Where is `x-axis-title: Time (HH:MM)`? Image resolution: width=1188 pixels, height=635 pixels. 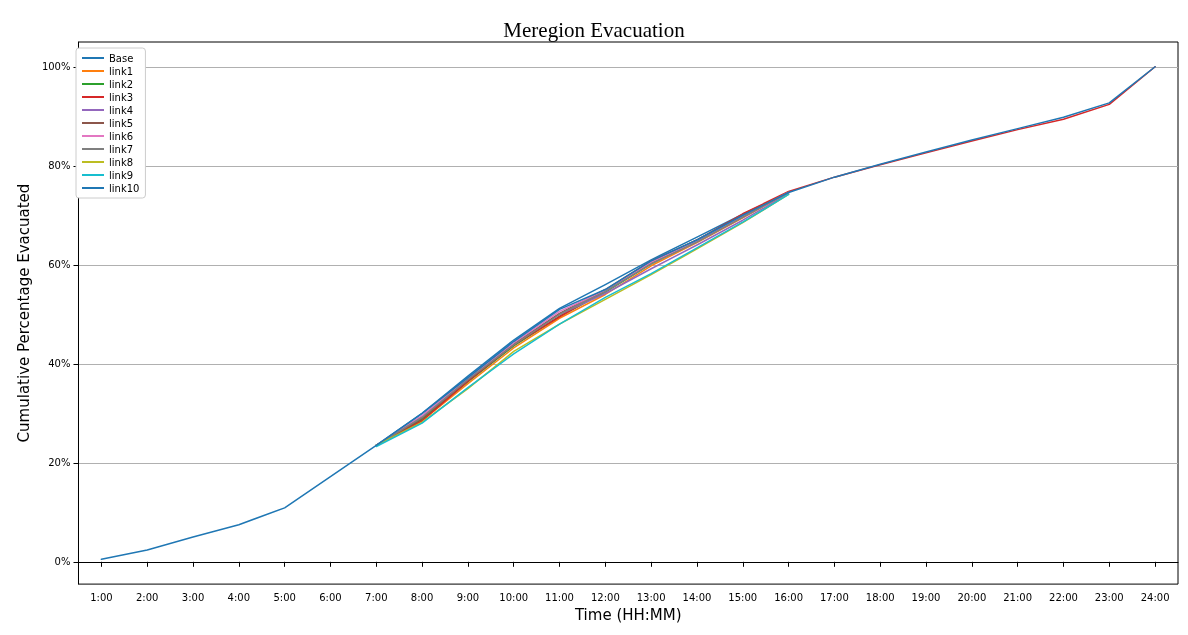
x-axis-title: Time (HH:MM) is located at coordinates (627, 614).